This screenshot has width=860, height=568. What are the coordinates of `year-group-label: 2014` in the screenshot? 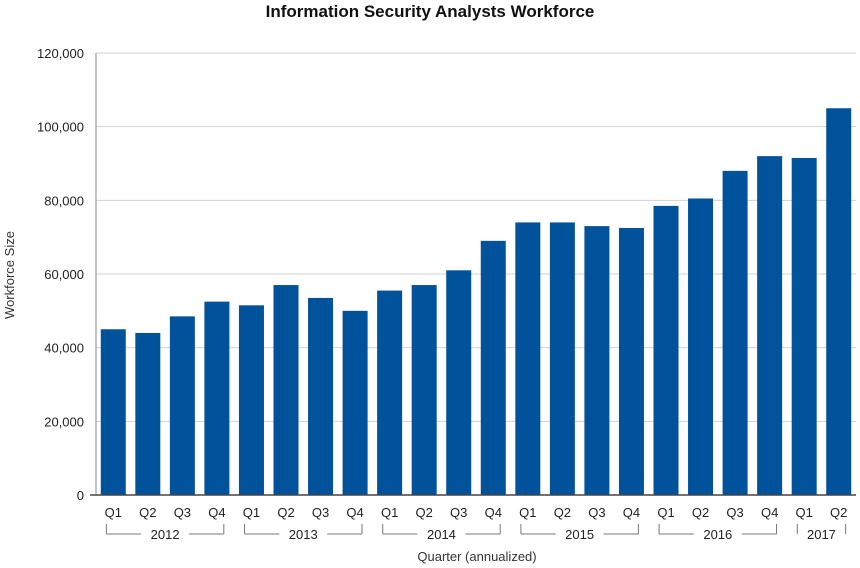 It's located at (441, 534).